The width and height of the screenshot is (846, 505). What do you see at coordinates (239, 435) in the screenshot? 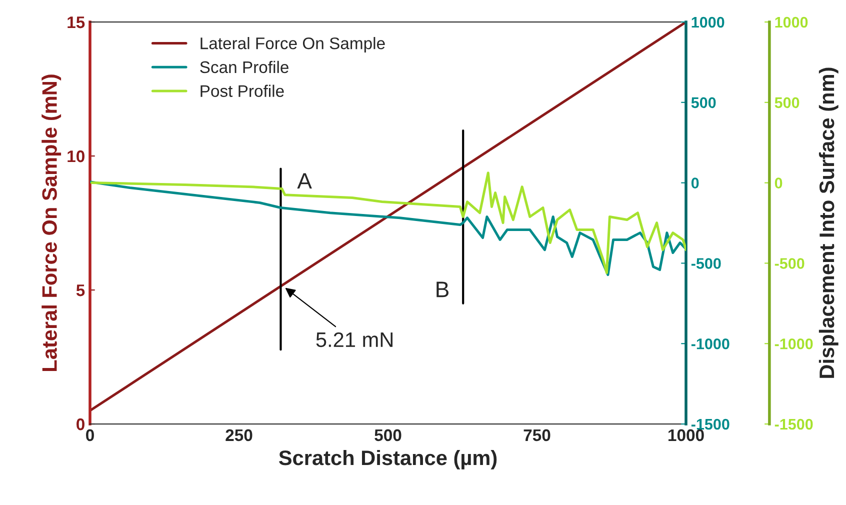
I see `x-tick-label: 250` at bounding box center [239, 435].